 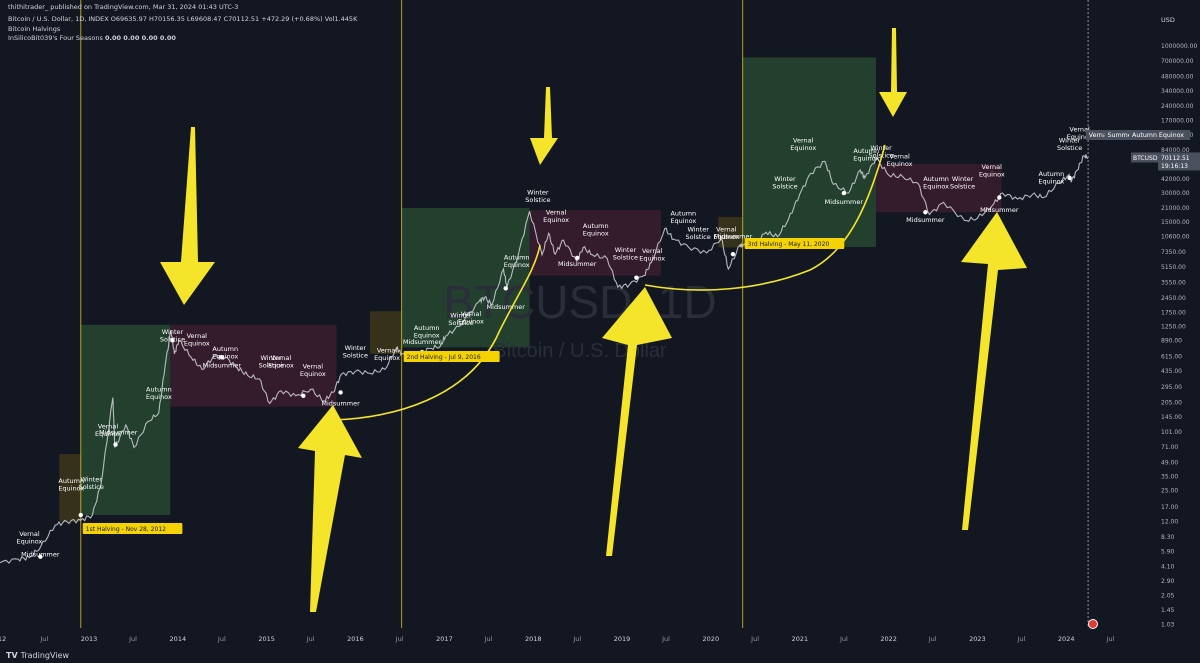 What do you see at coordinates (1173, 298) in the screenshot?
I see `y-tick-label: 2450.00` at bounding box center [1173, 298].